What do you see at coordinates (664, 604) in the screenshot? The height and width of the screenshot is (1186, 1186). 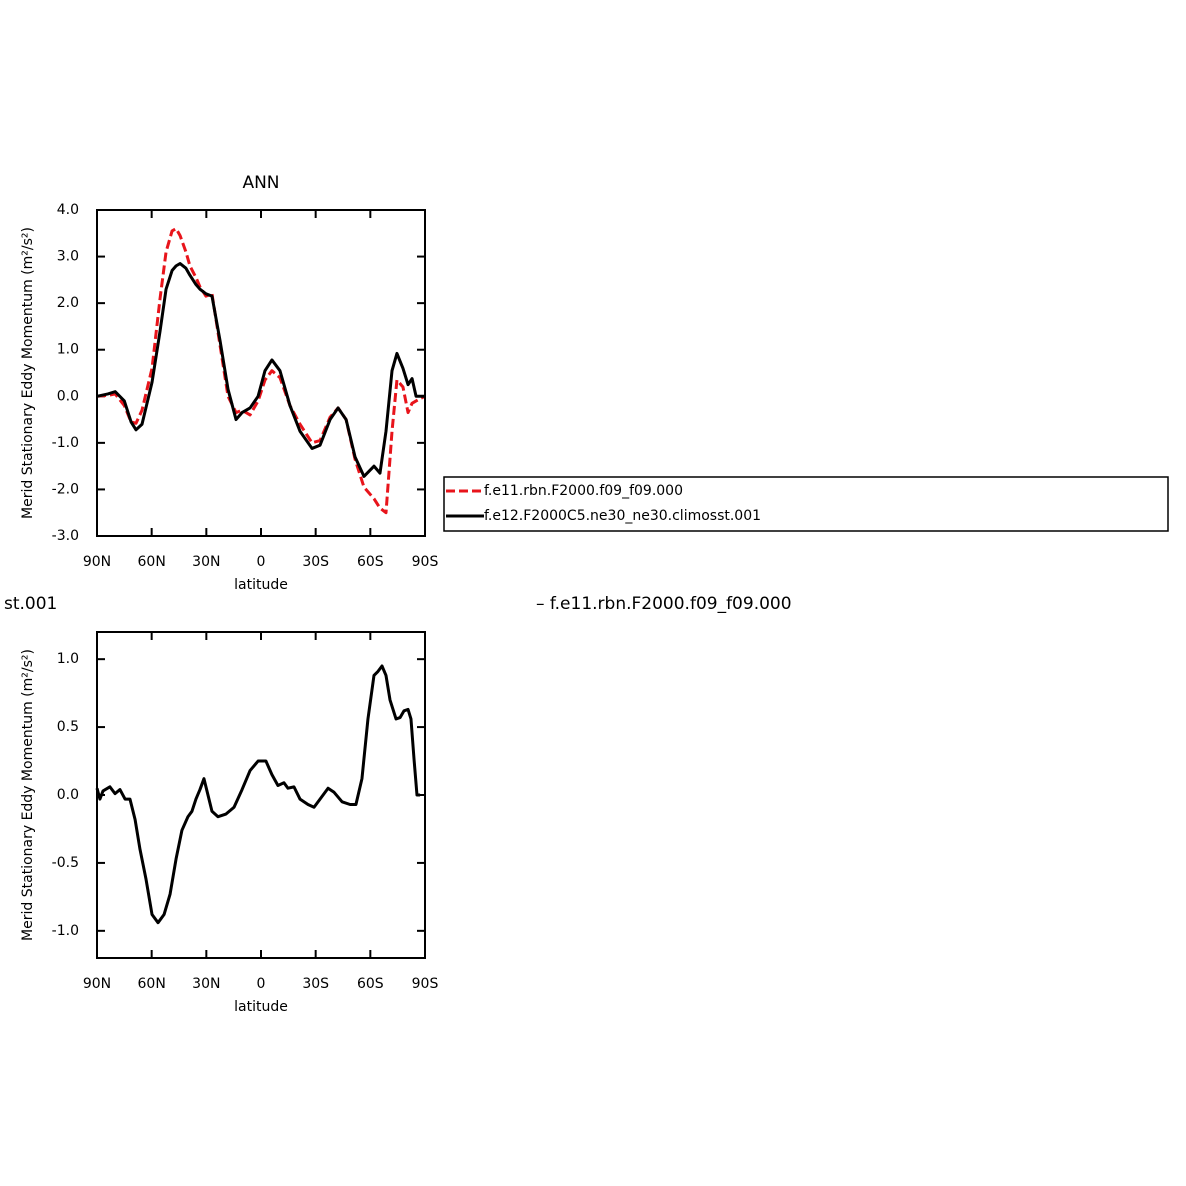 I see `chart-subtitle: – f.e11.rbn.F2000.f09_f09.000` at bounding box center [664, 604].